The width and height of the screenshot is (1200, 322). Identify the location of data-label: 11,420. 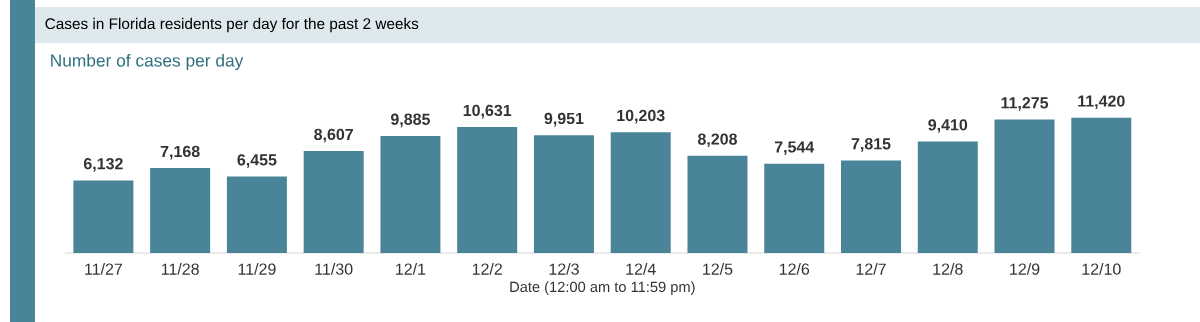
(1101, 102).